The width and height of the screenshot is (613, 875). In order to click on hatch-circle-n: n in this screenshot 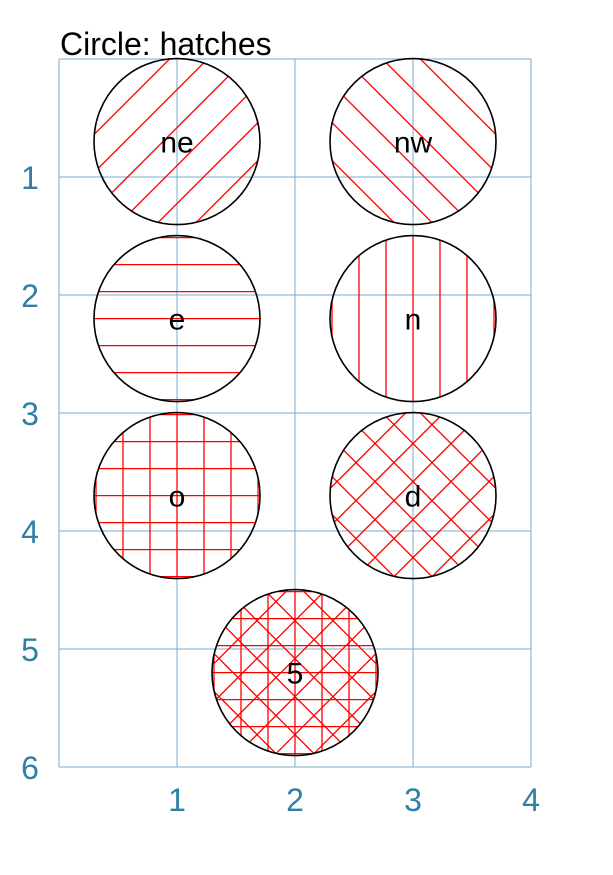, I will do `click(413, 318)`.